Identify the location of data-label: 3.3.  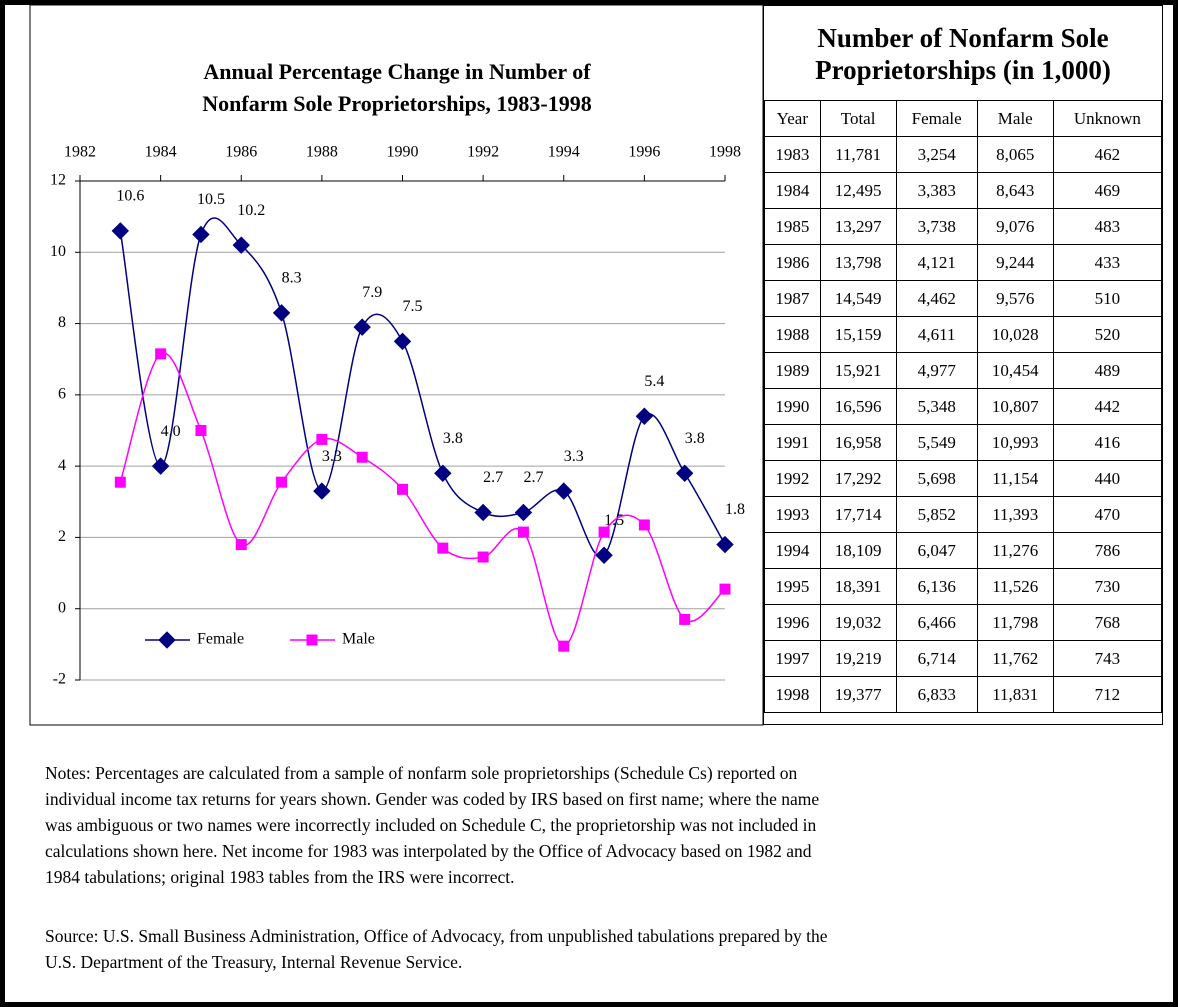
(332, 456).